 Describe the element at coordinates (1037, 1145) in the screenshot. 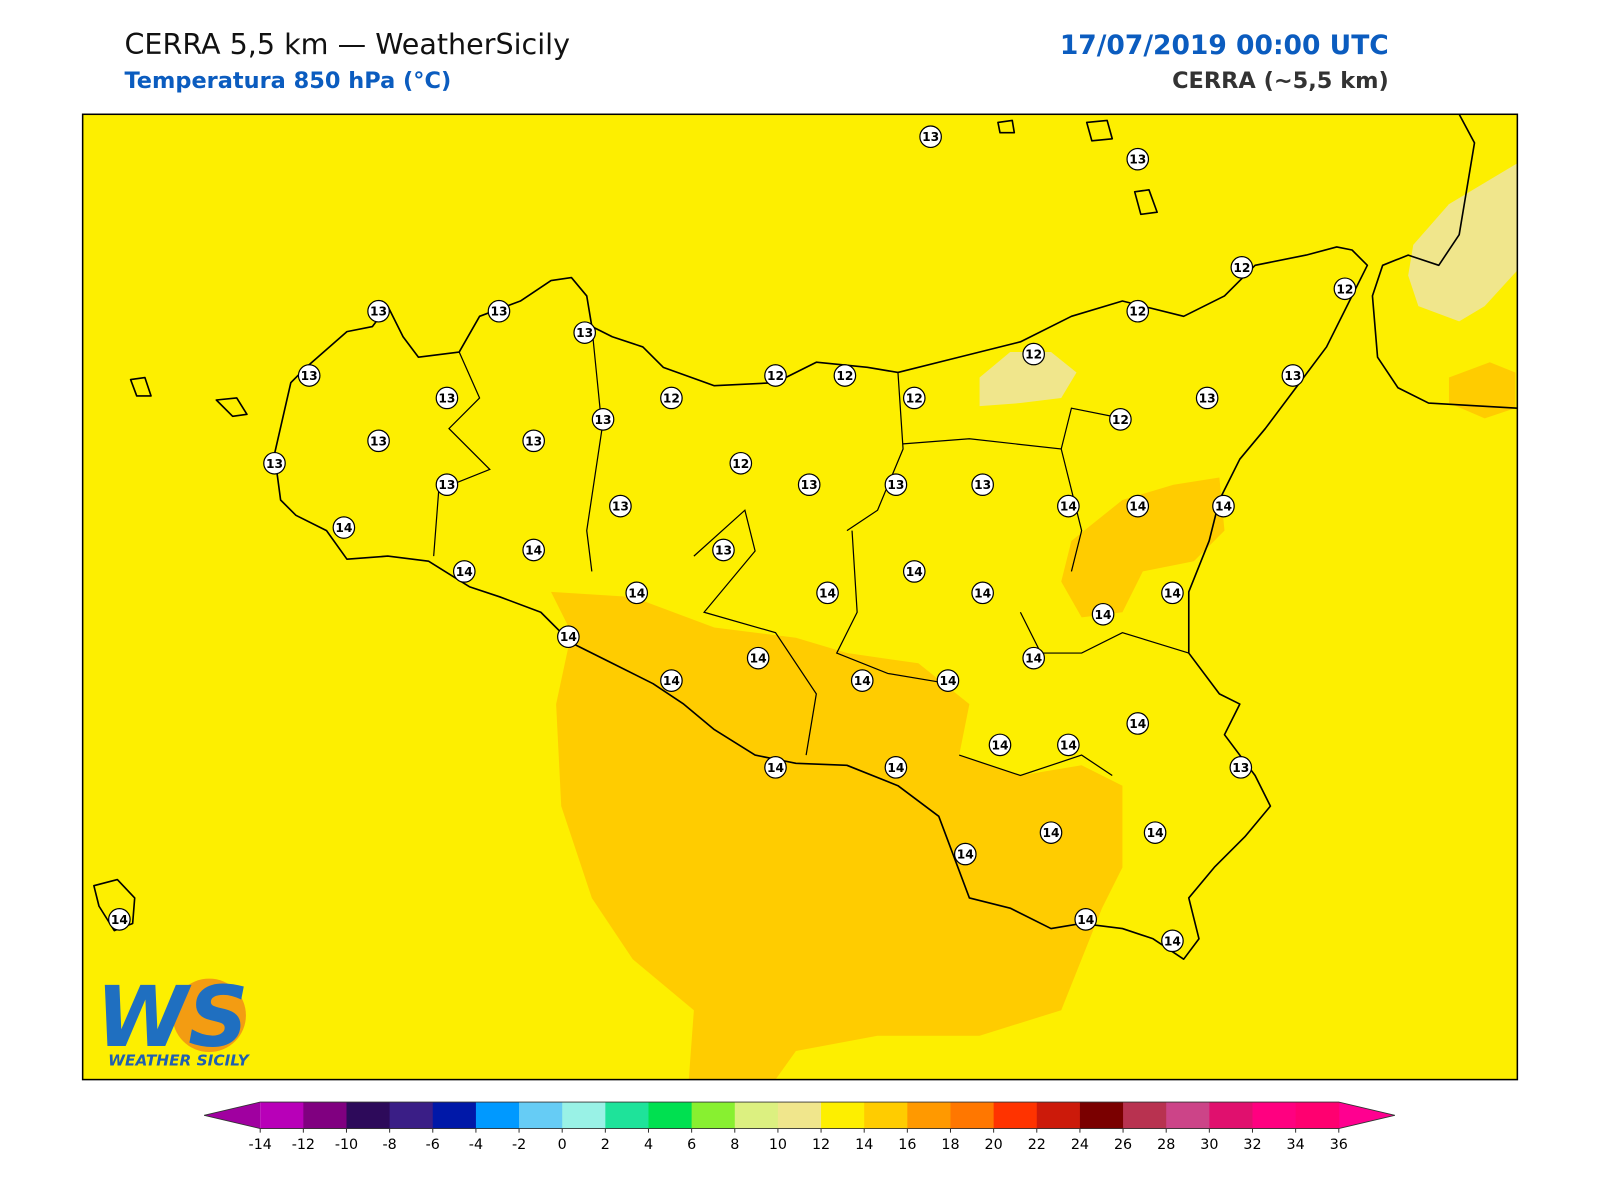

I see `colorbar-tick-label: 22` at that location.